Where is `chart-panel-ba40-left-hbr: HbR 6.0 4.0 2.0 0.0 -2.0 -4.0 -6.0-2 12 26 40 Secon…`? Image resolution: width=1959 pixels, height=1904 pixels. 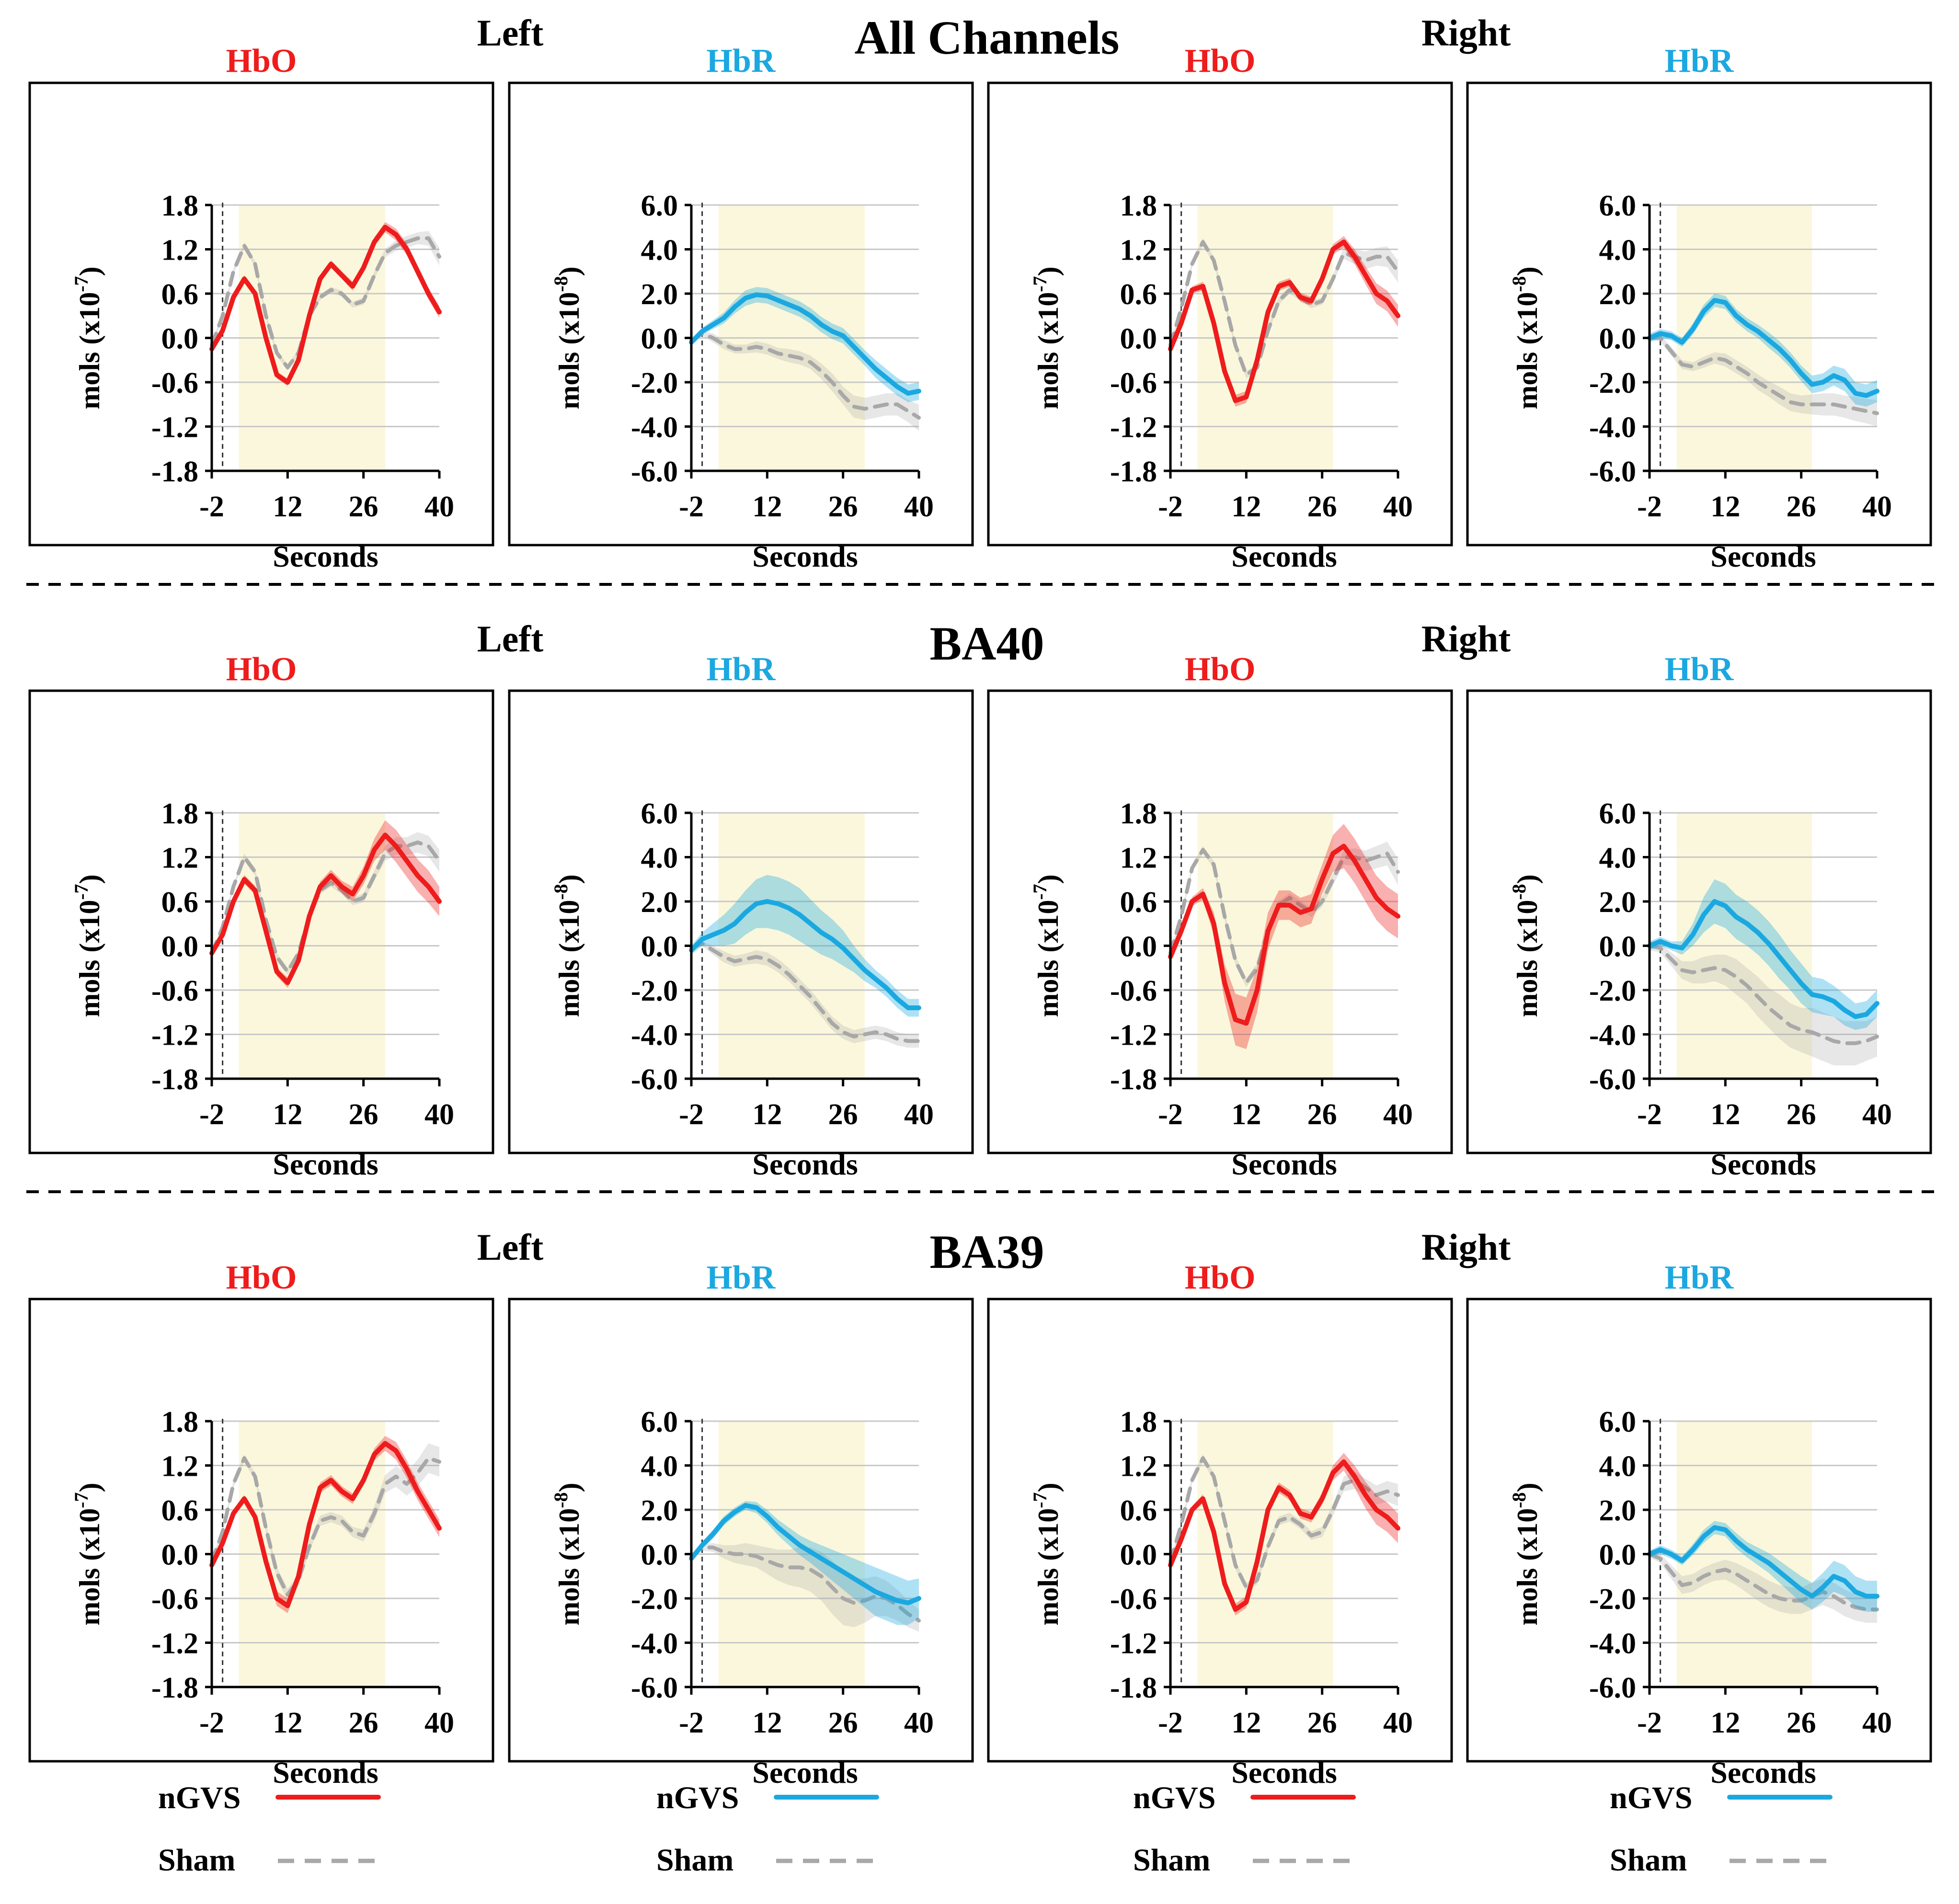
chart-panel-ba40-left-hbr: HbR 6.0 4.0 2.0 0.0 -2.0 -4.0 -6.0-2 12 26 40 Secon… is located at coordinates (741, 916).